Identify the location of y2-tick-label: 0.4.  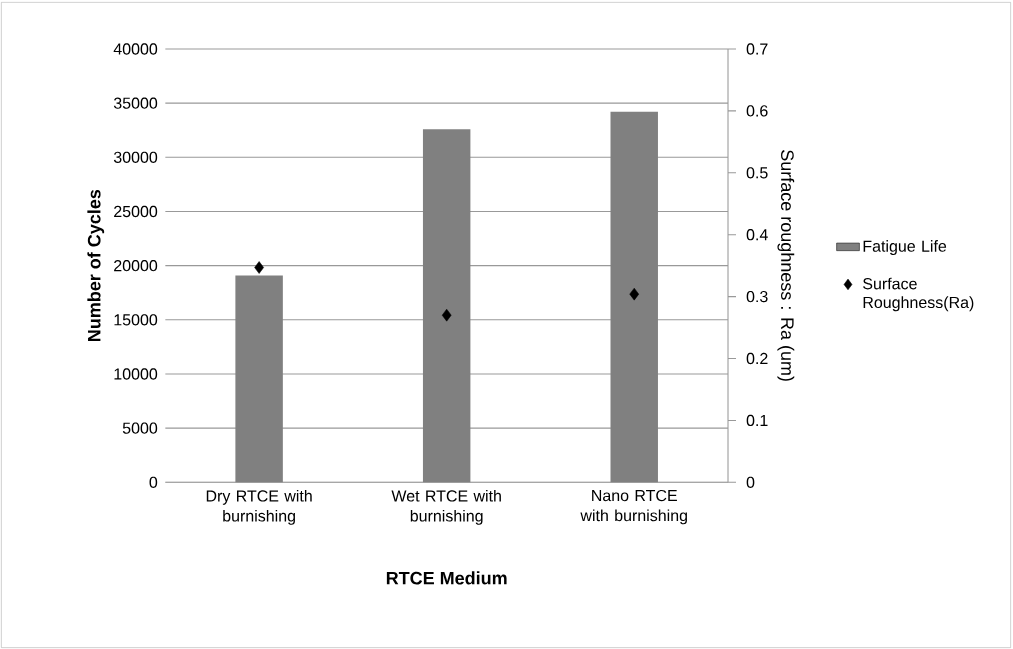
(757, 235).